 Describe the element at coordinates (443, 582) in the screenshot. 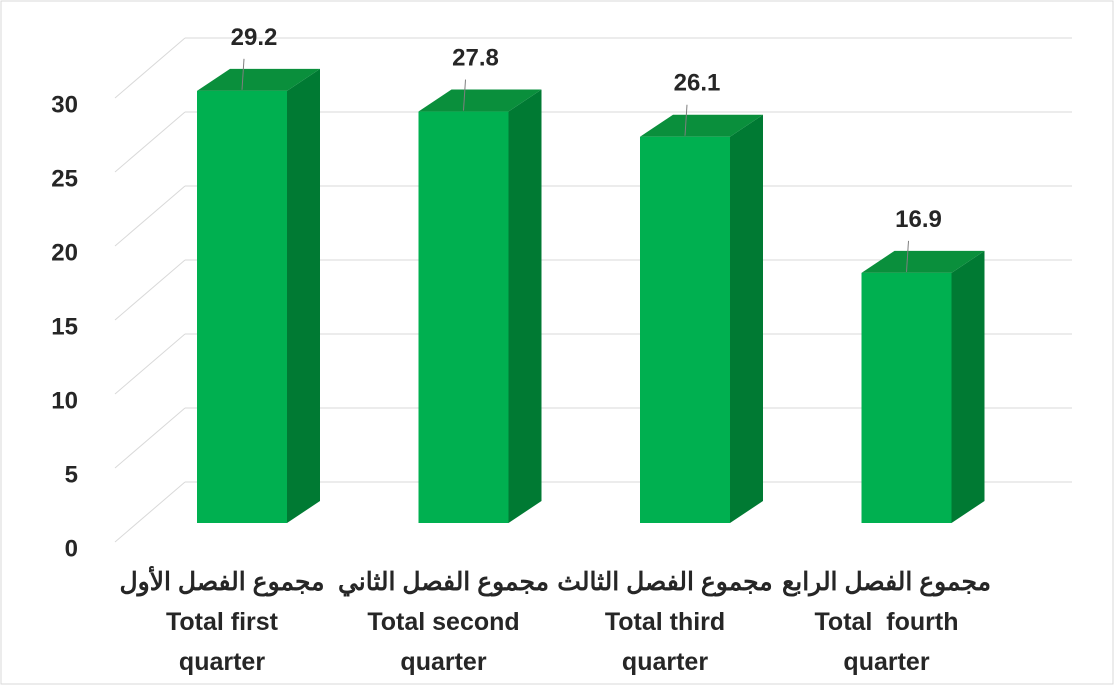

I see `x-tick-label: مجموع الفصل الثاني` at that location.